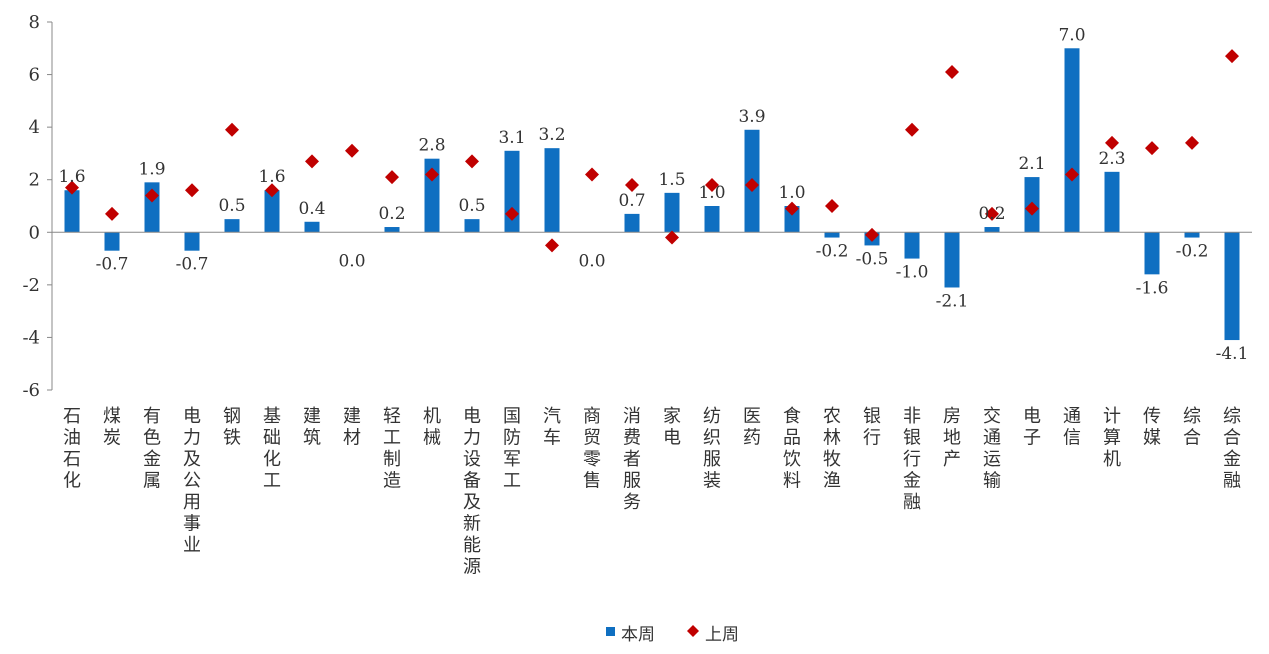 The image size is (1269, 654). Describe the element at coordinates (672, 635) in the screenshot. I see `legend: 本周 上周` at that location.